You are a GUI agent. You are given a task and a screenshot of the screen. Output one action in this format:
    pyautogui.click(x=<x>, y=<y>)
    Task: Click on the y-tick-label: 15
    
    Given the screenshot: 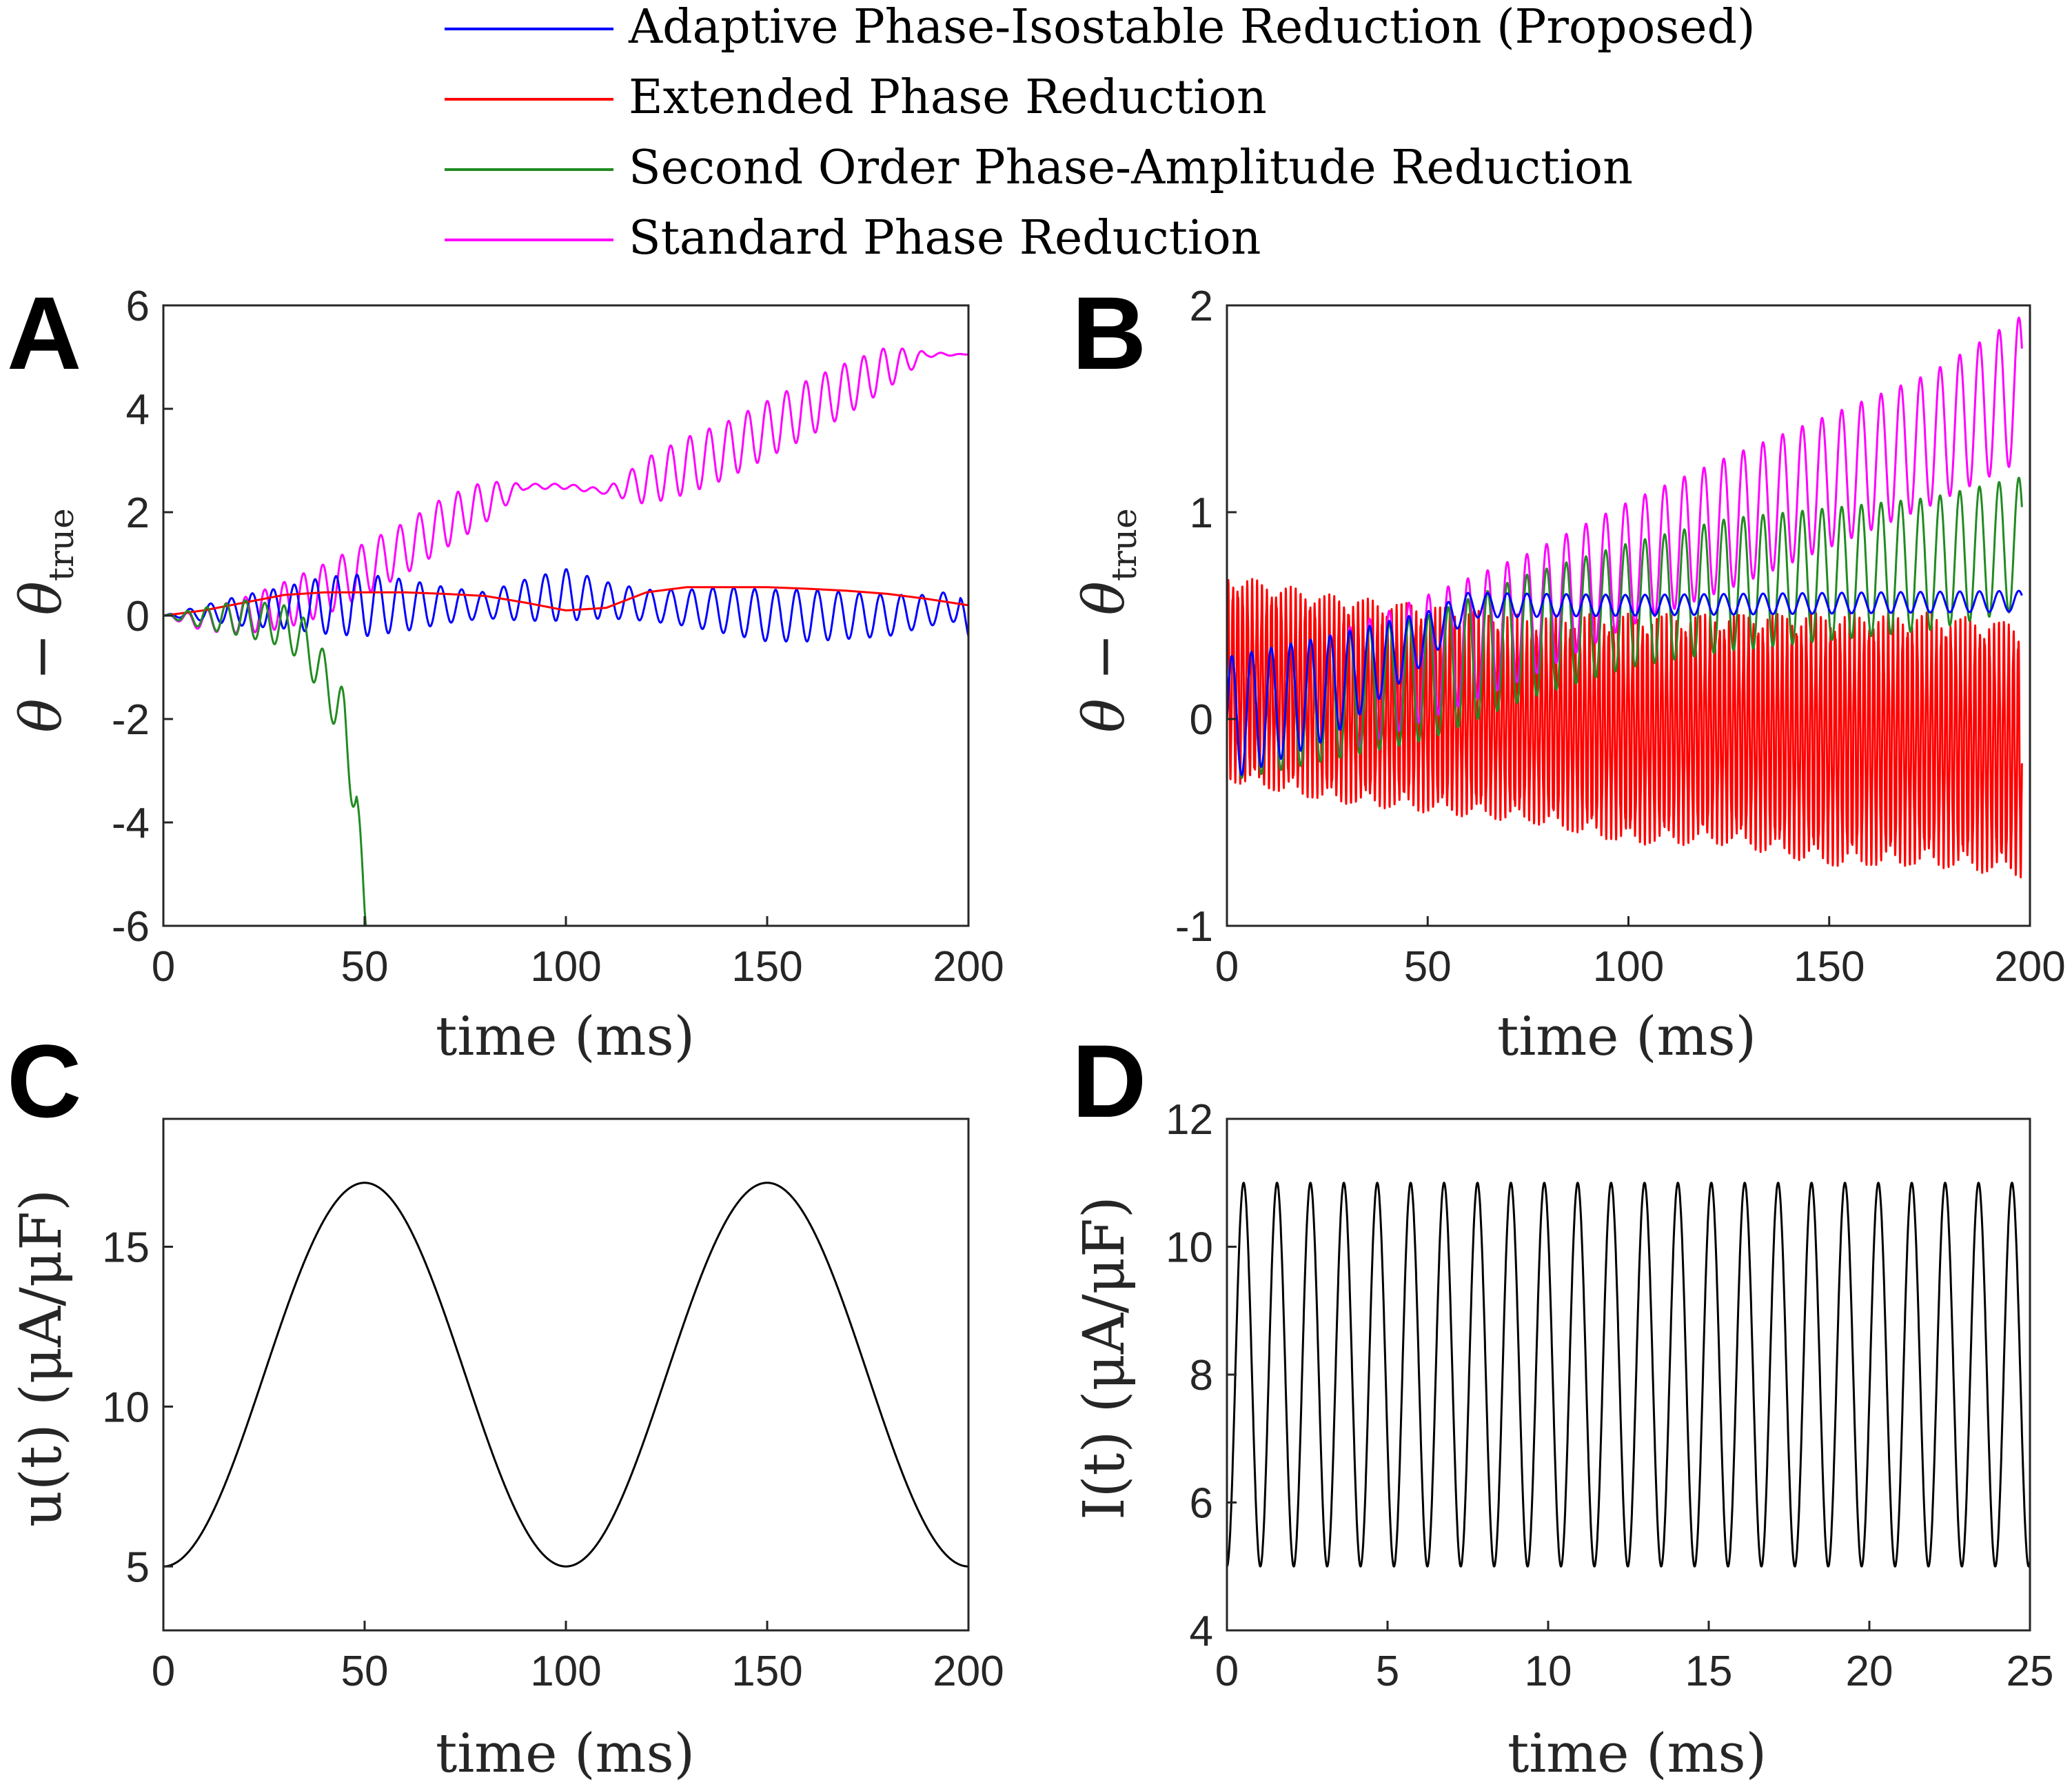 What is the action you would take?
    pyautogui.click(x=126, y=1248)
    